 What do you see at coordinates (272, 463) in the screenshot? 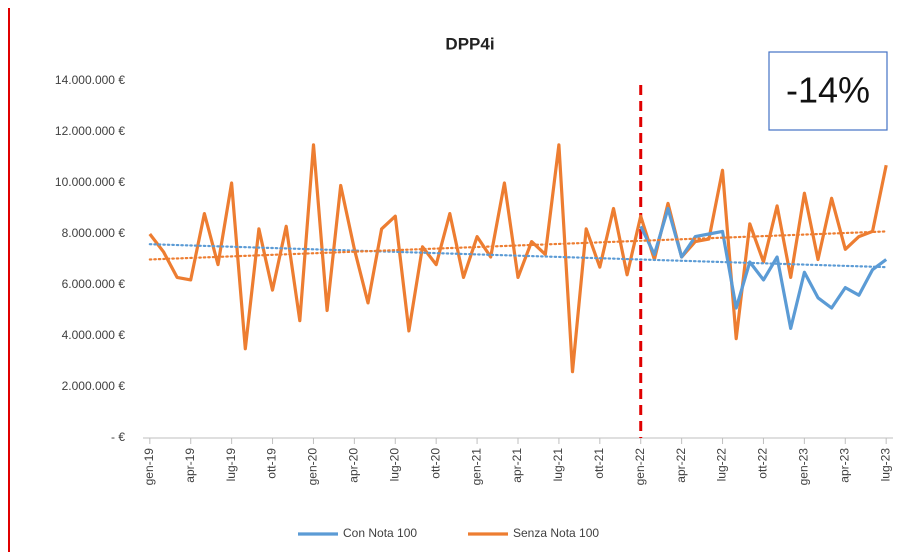
I see `x-tick-label: ott-19` at bounding box center [272, 463].